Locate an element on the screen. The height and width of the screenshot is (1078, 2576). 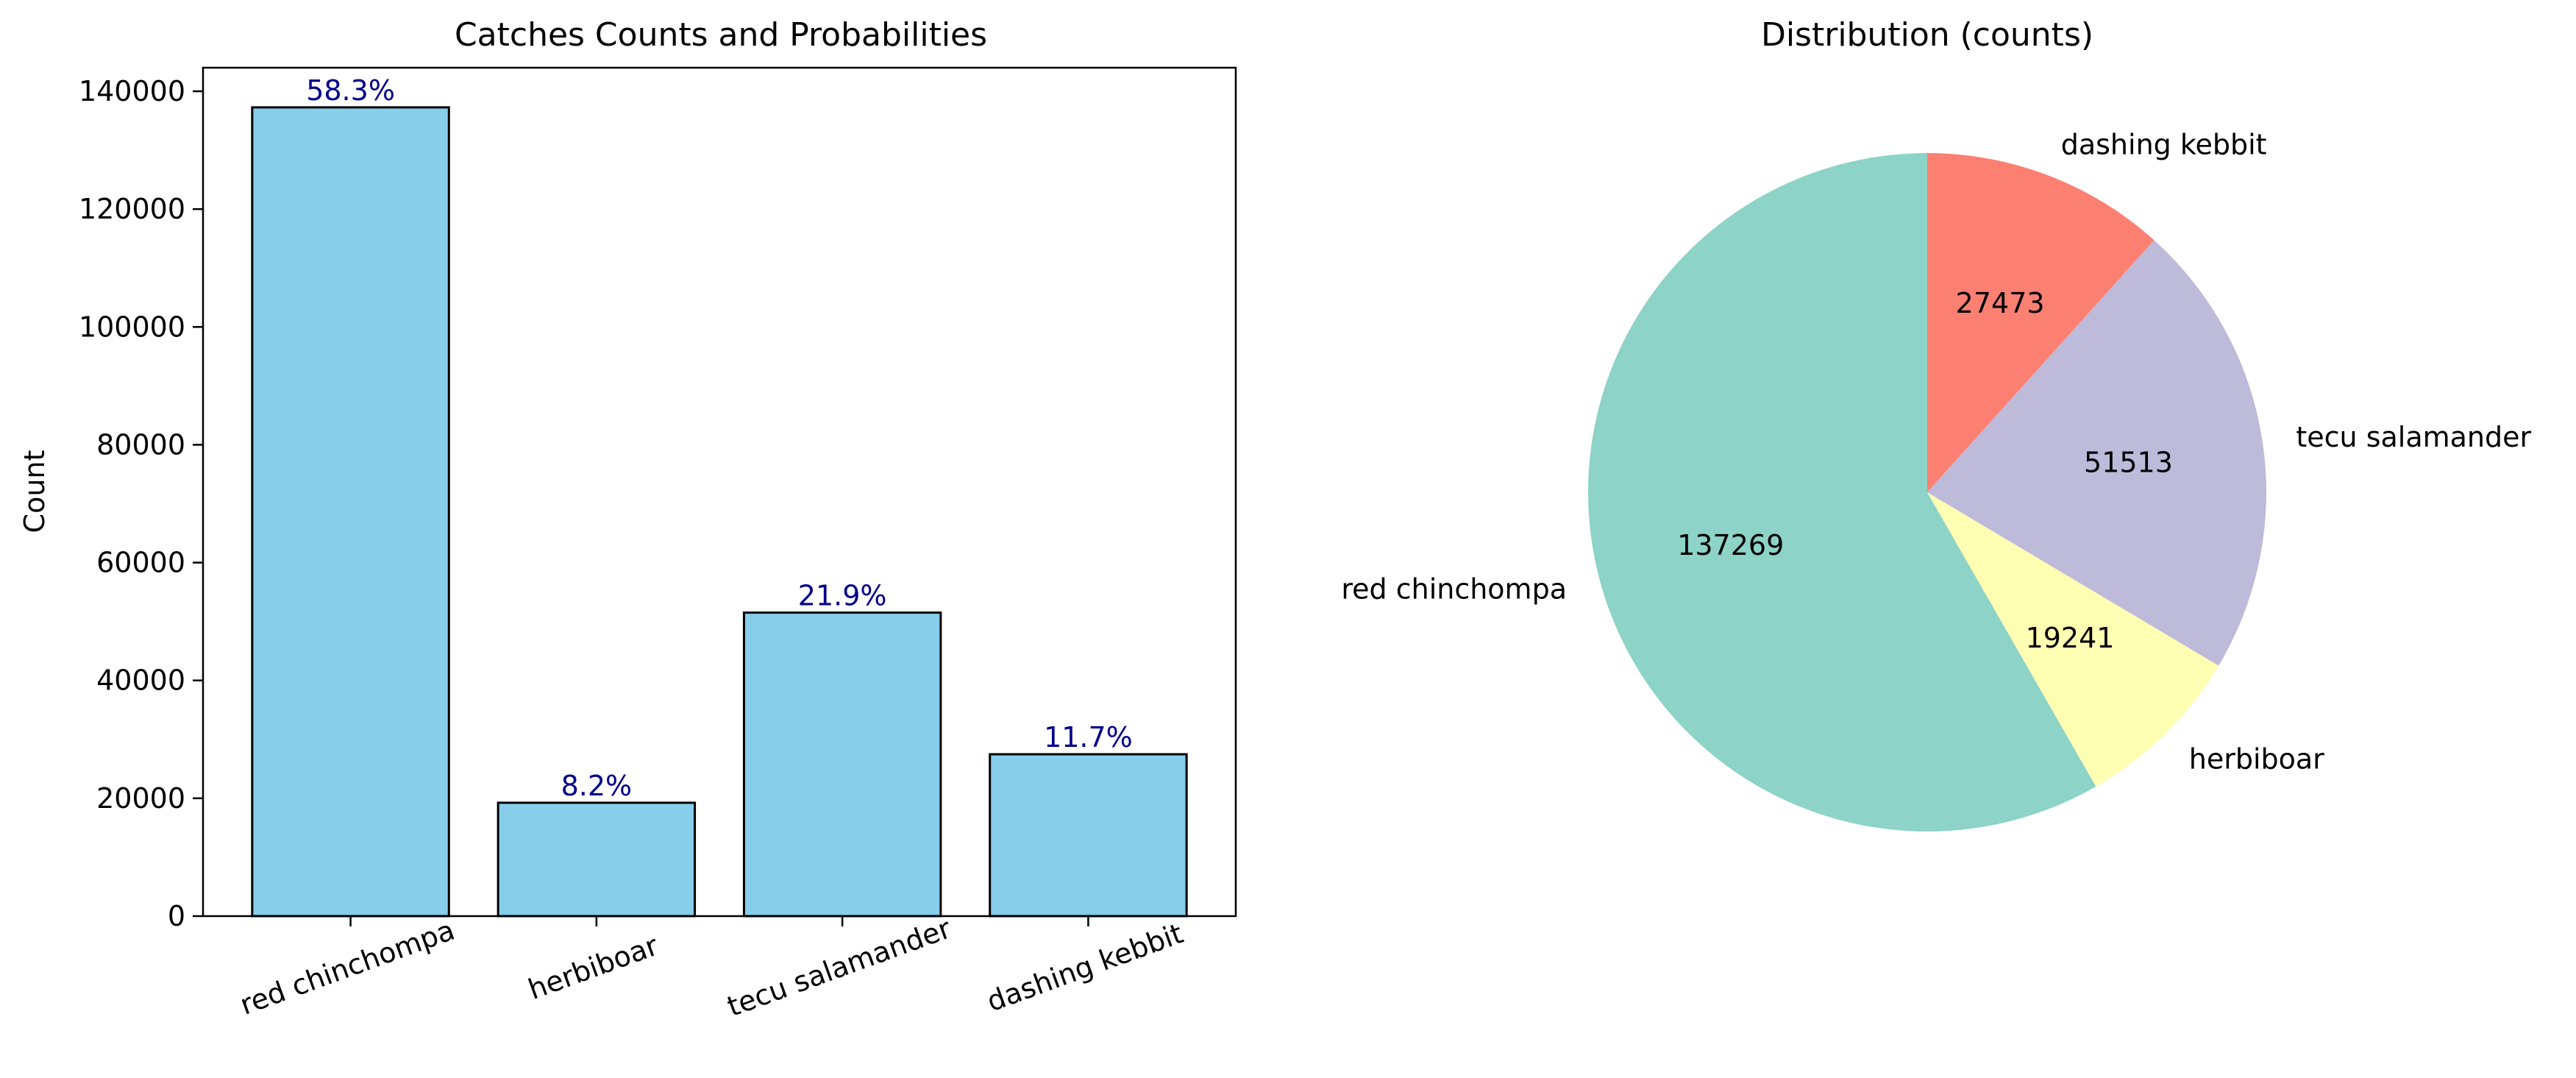
y-tick-label: 120000 is located at coordinates (132, 209).